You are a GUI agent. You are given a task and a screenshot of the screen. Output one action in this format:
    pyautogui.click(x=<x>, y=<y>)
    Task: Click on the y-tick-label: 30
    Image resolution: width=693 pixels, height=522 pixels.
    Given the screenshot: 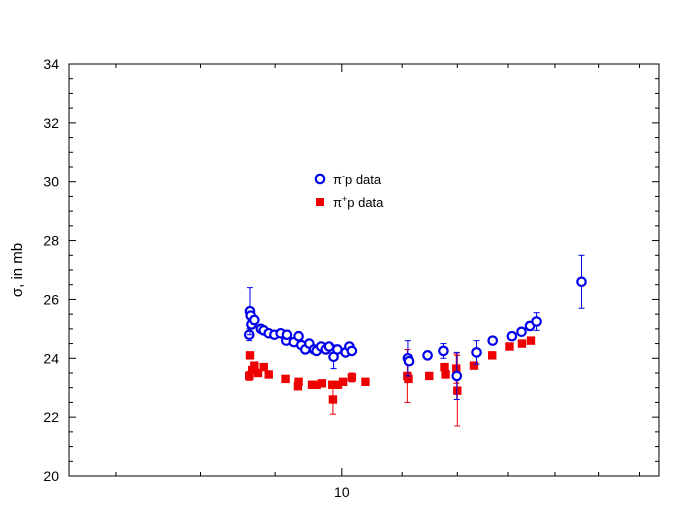 What is the action you would take?
    pyautogui.click(x=51, y=182)
    